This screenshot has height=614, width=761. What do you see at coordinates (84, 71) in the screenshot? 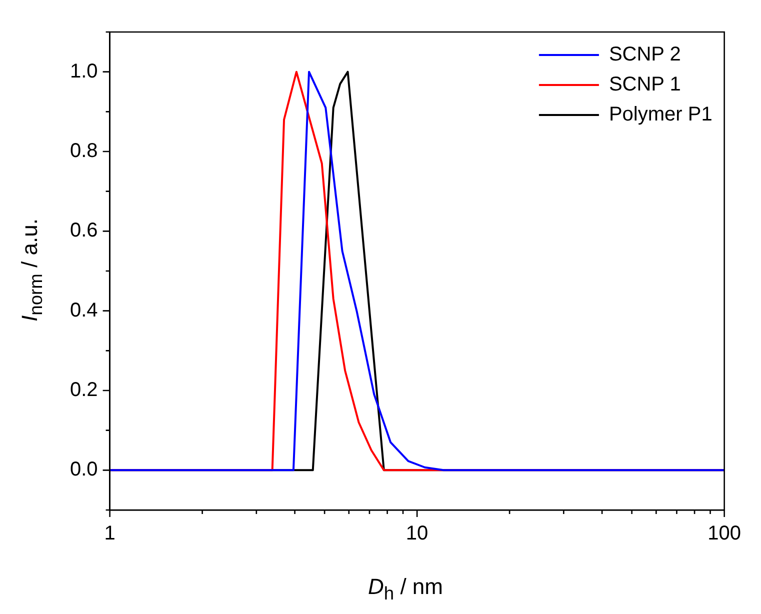
I see `y-tick-label: 1.0` at bounding box center [84, 71].